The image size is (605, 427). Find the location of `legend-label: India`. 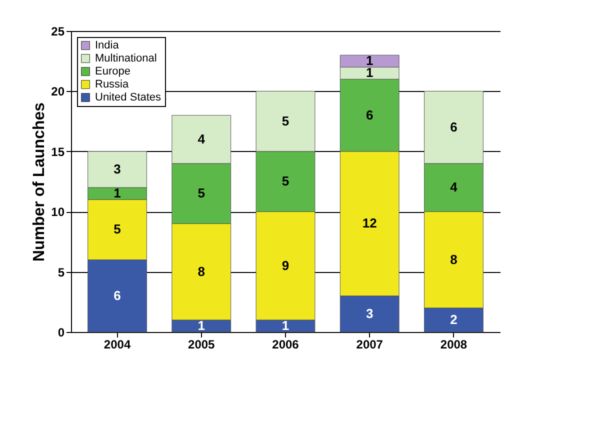

legend-label: India is located at coordinates (107, 46).